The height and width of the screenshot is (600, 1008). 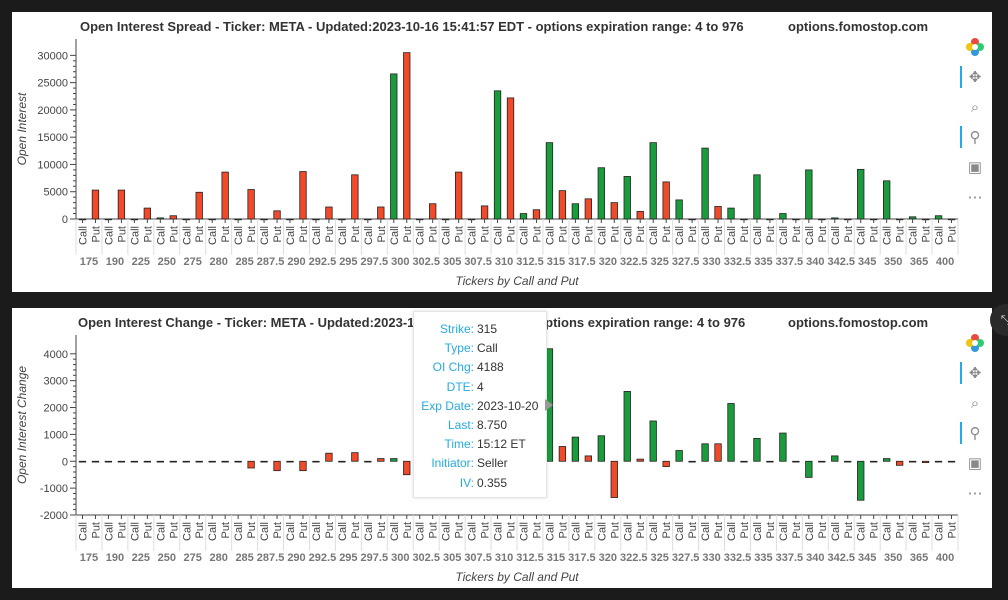 I want to click on x-category-label: 337.5, so click(x=790, y=262).